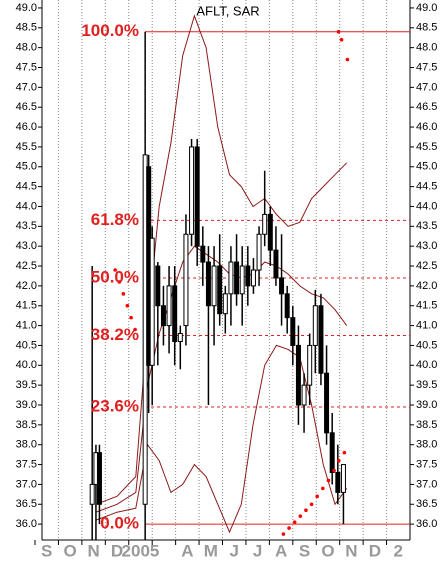 The image size is (448, 561). Describe the element at coordinates (227, 10) in the screenshot. I see `chart-title: AFLT, SAR` at that location.